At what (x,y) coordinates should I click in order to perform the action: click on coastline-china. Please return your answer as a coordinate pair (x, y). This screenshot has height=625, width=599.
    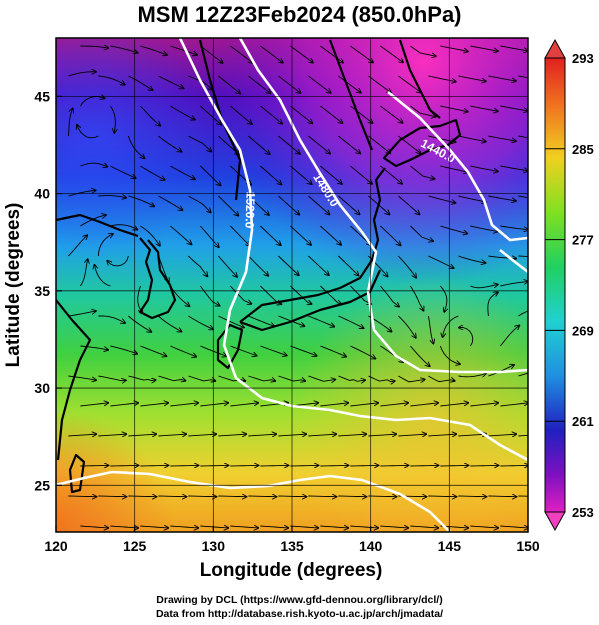
    Looking at the image, I should click on (97, 337).